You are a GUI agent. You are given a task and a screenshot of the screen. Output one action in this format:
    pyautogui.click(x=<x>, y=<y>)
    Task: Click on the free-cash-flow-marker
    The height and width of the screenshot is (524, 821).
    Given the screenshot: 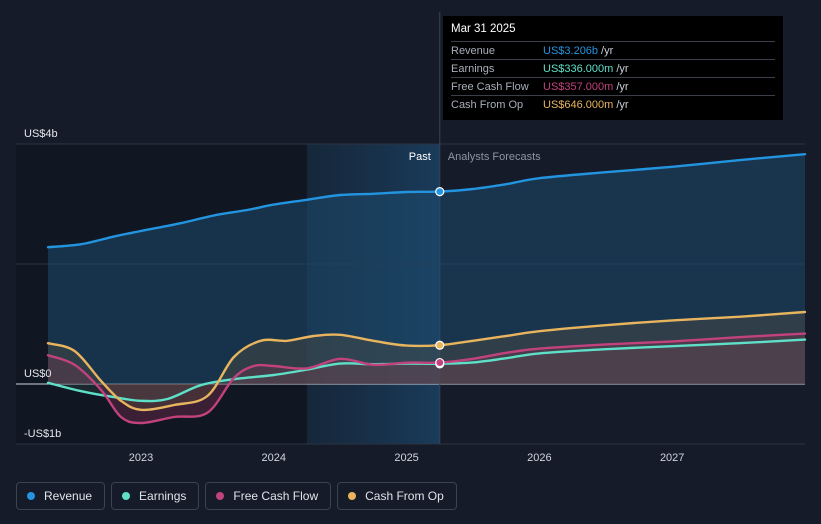 What is the action you would take?
    pyautogui.click(x=440, y=362)
    